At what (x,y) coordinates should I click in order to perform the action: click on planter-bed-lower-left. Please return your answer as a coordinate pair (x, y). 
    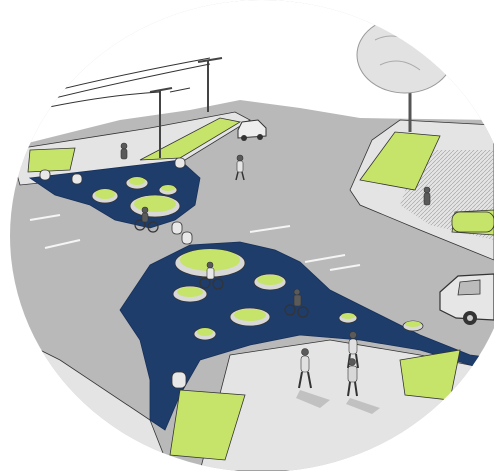
    Looking at the image, I should click on (207, 425).